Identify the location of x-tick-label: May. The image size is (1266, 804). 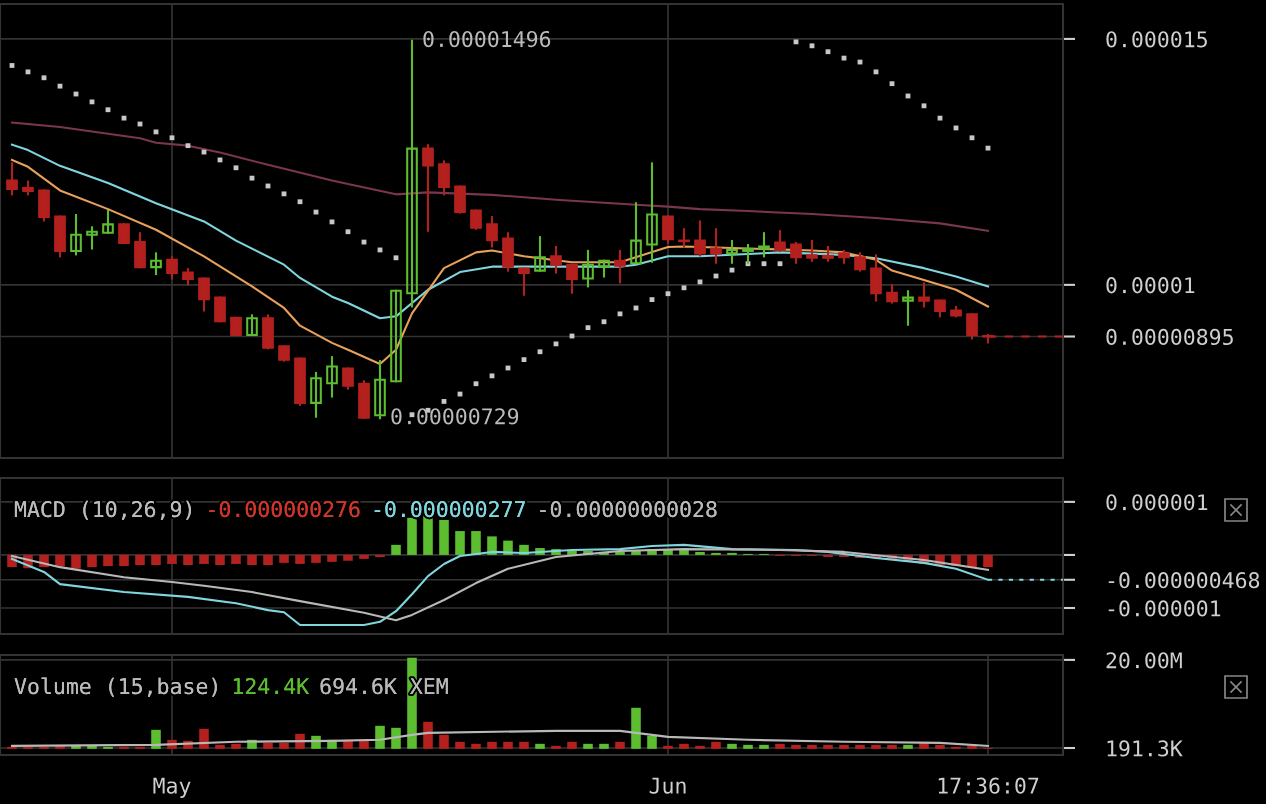
(172, 787).